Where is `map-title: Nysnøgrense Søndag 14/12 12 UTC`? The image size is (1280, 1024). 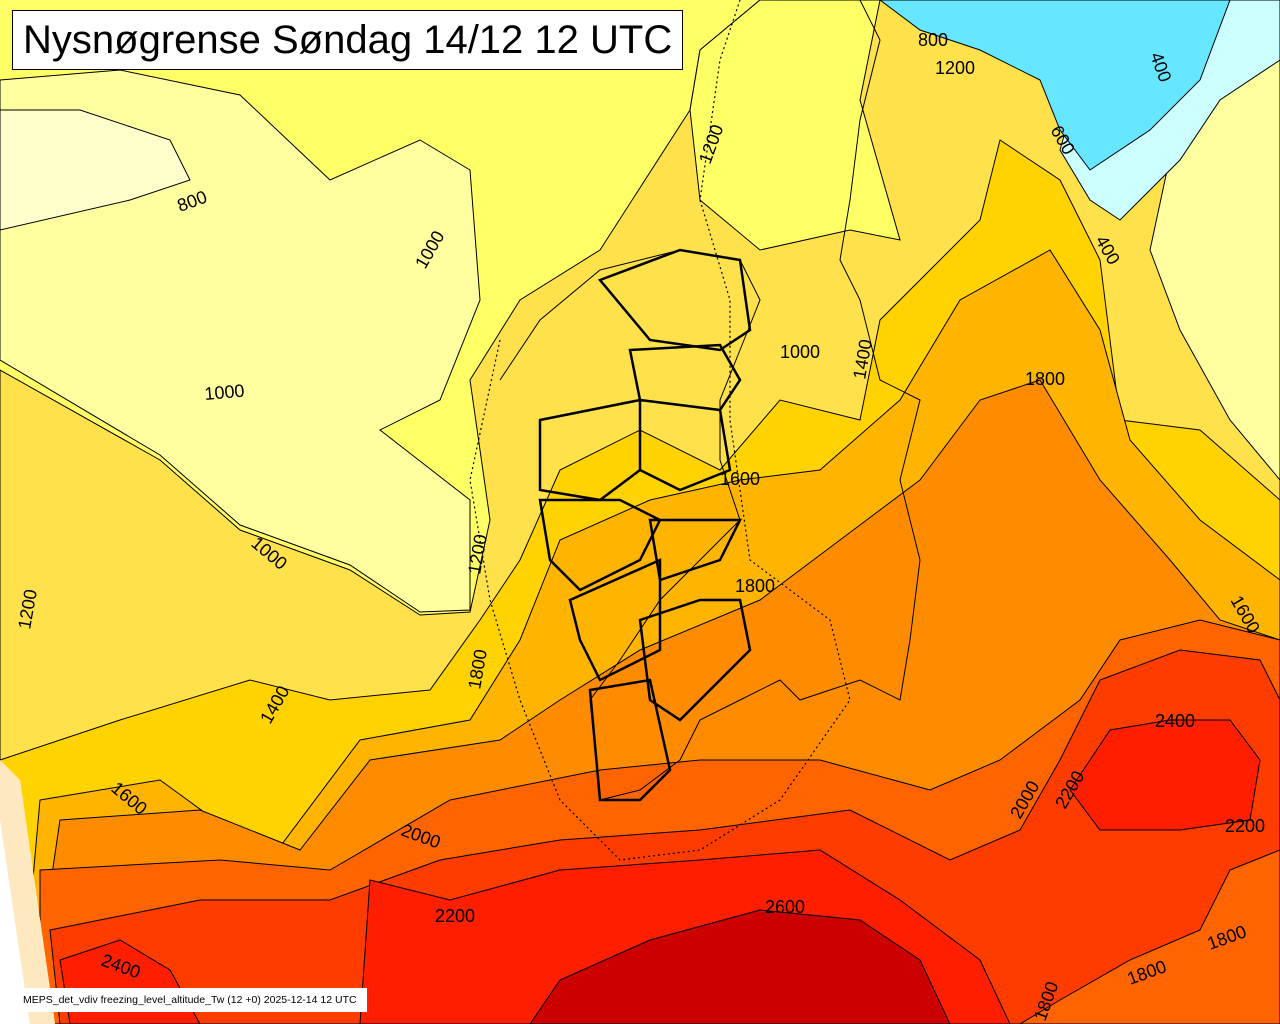 map-title: Nysnøgrense Søndag 14/12 12 UTC is located at coordinates (348, 40).